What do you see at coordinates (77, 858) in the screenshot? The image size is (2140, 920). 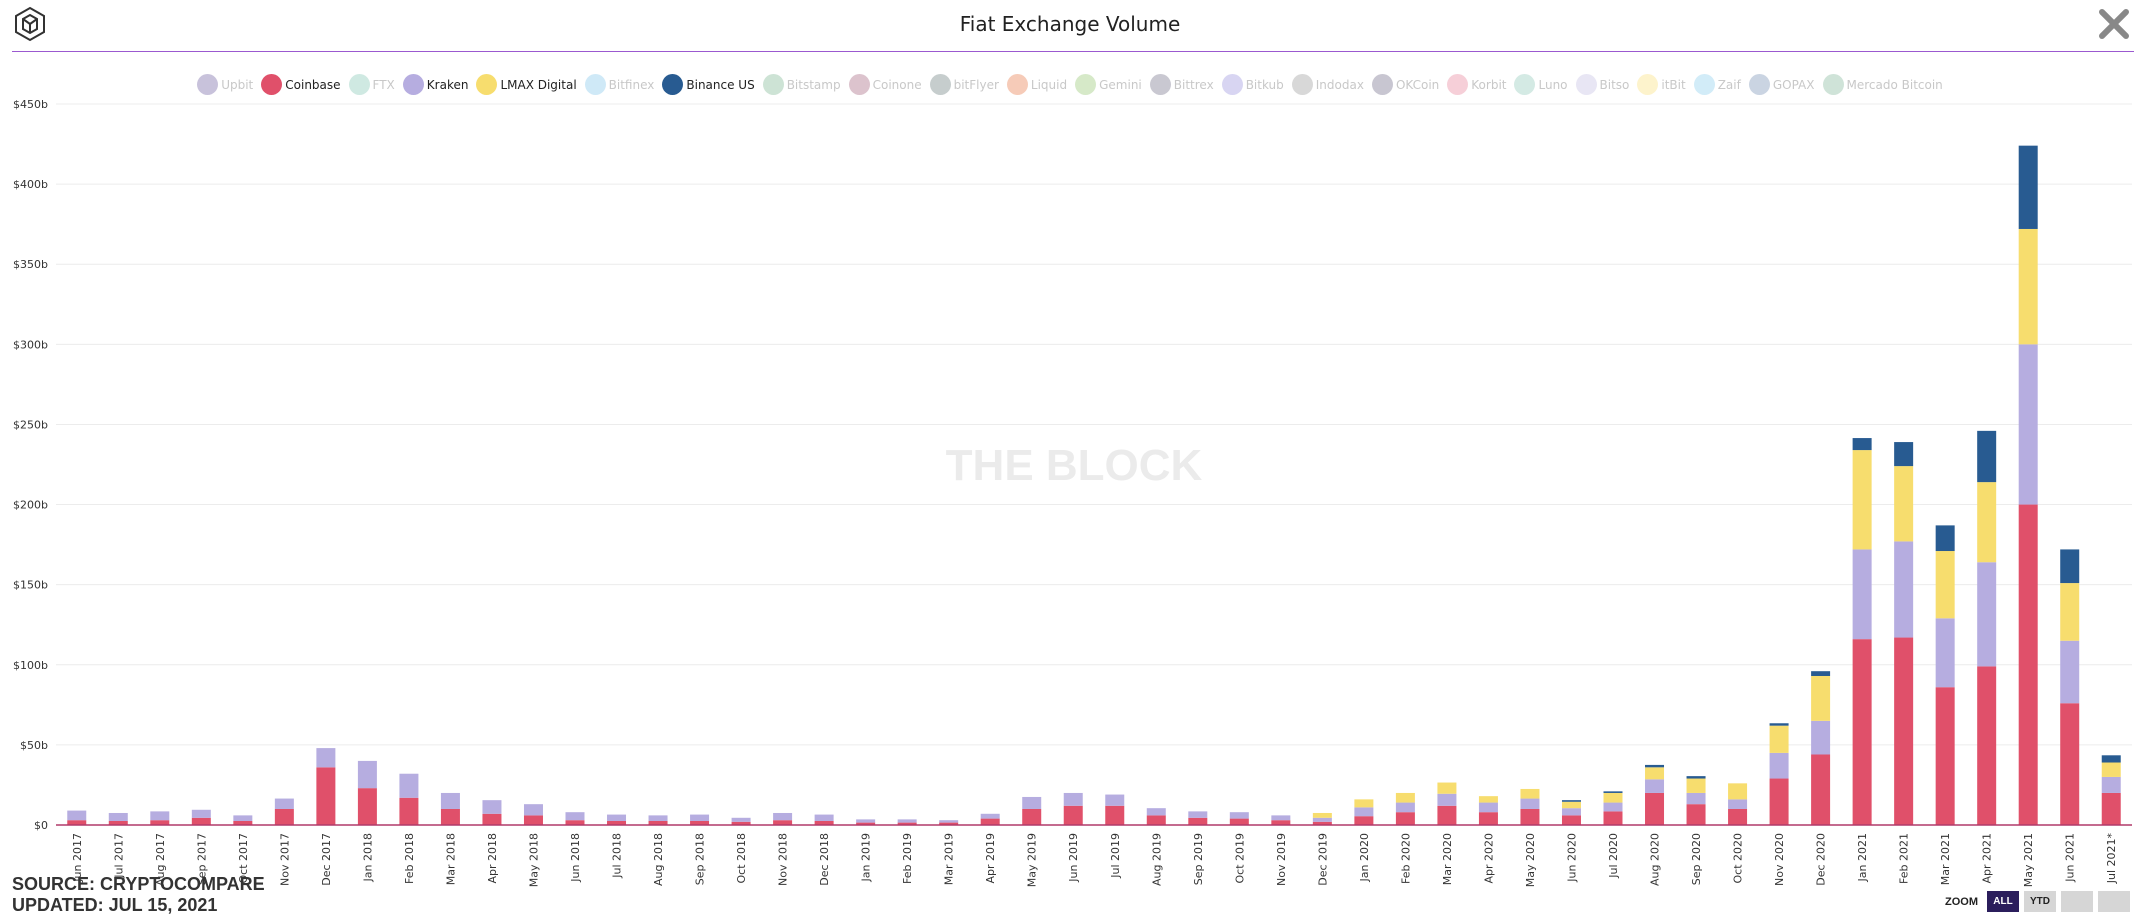 I see `x-tick-label: Jun 2017` at bounding box center [77, 858].